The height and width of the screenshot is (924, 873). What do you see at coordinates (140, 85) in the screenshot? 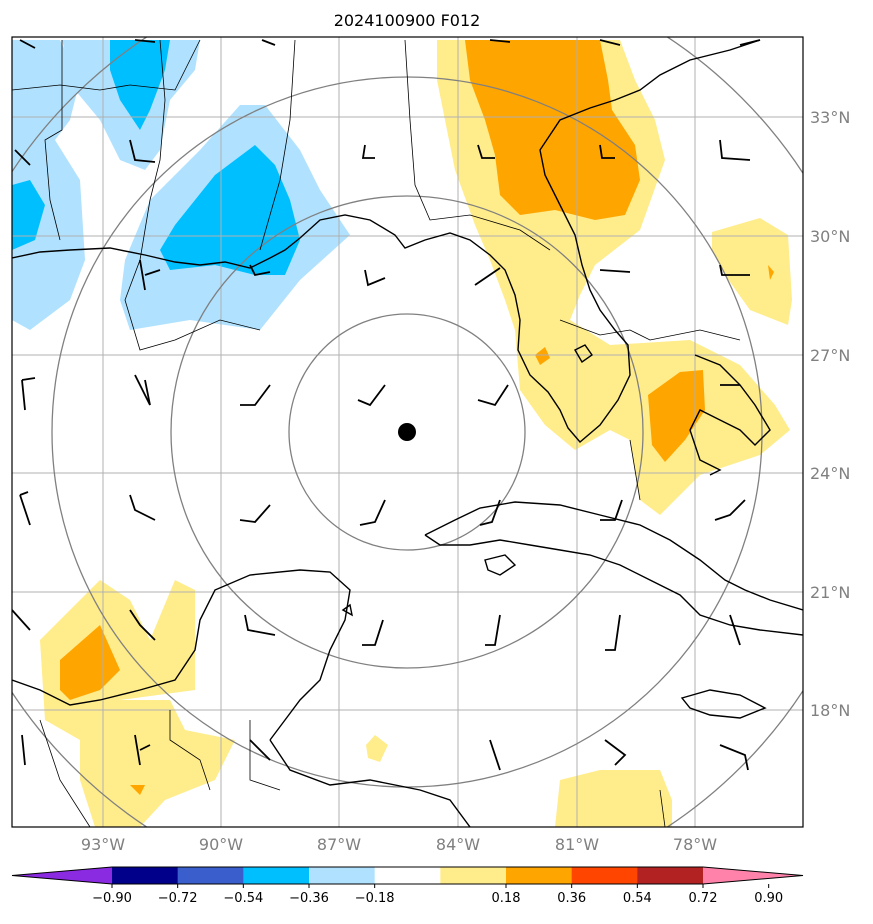
I see `blue-field-n` at bounding box center [140, 85].